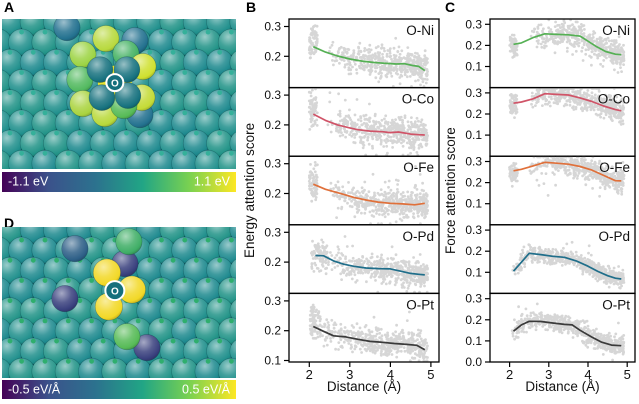  I want to click on atom-lattice, so click(119, 302).